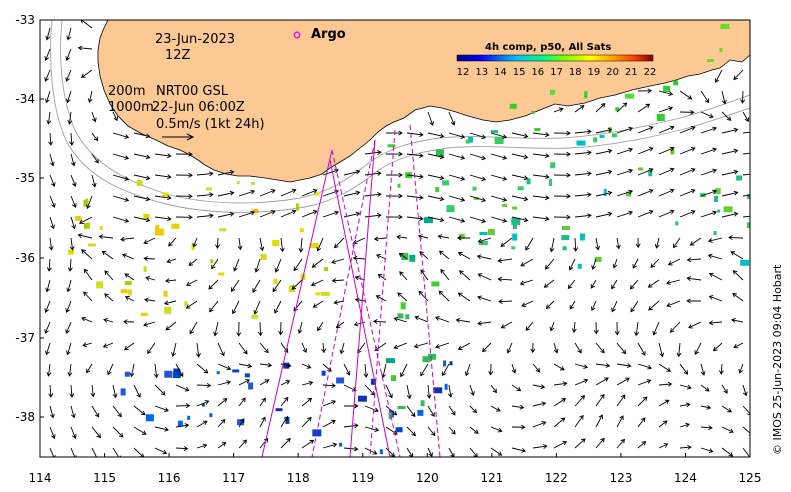 This screenshot has height=492, width=791. I want to click on colorbar-tick-label: 19, so click(594, 72).